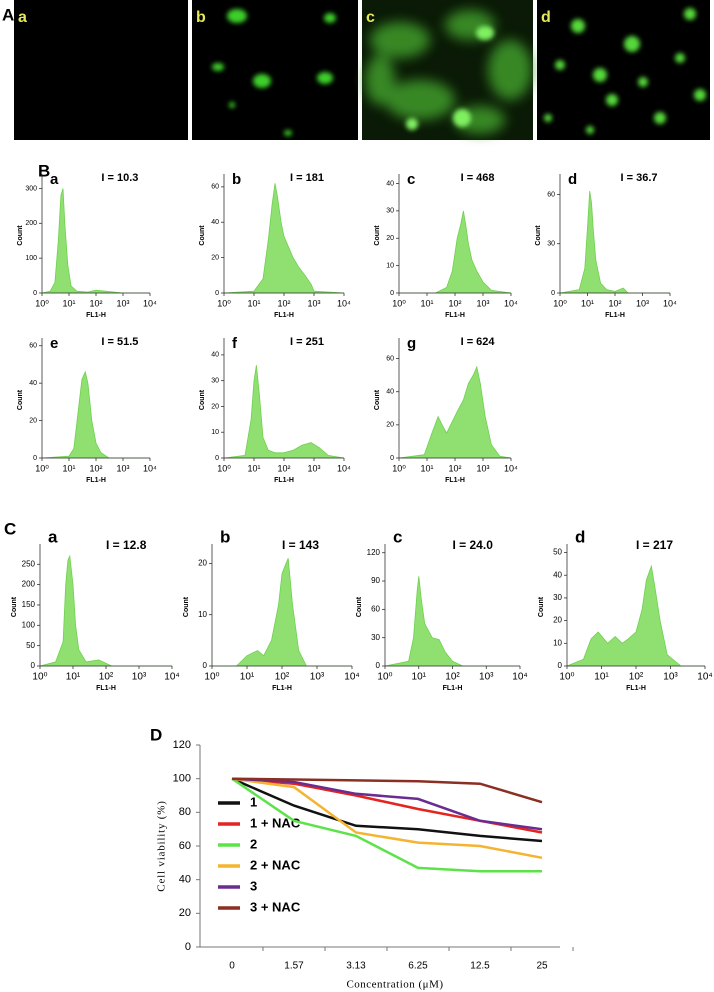  Describe the element at coordinates (447, 70) in the screenshot. I see `micrograph` at that location.